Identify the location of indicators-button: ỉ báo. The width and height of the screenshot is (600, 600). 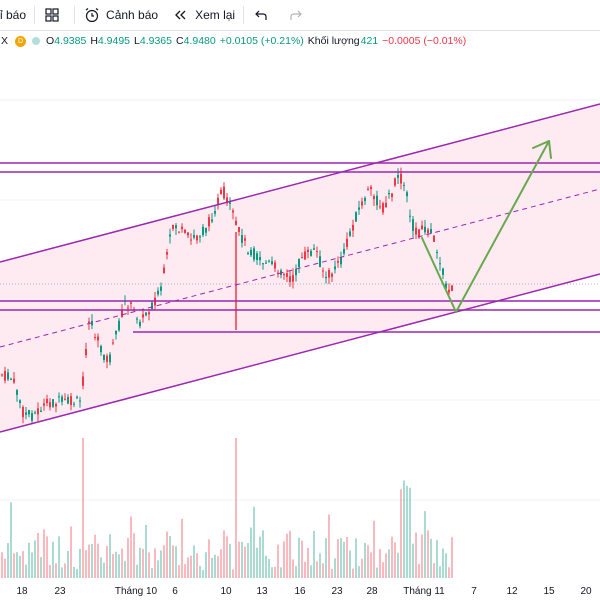
(13, 15).